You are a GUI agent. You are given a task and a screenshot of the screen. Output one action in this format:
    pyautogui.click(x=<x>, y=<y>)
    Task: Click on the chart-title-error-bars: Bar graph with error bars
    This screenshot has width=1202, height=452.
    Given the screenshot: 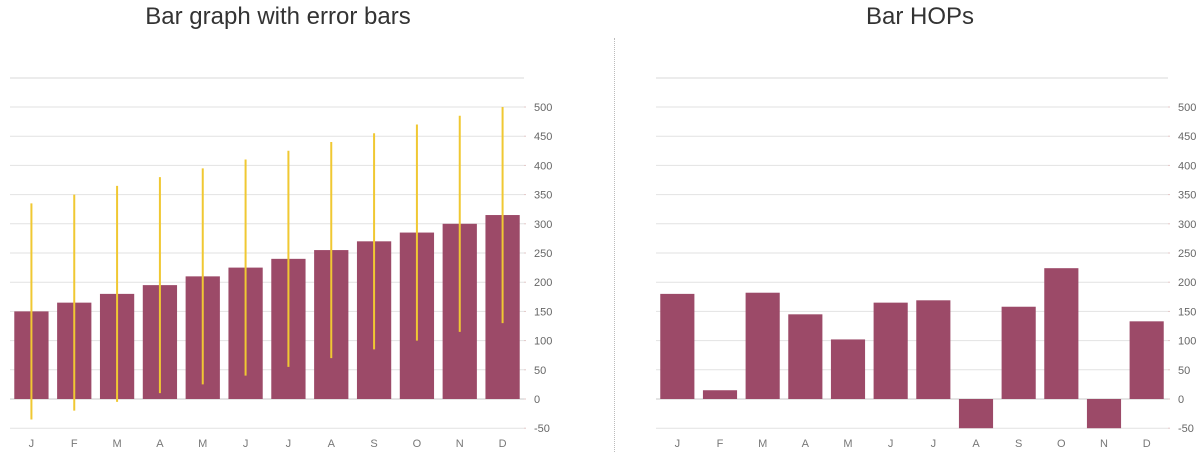 What is the action you would take?
    pyautogui.click(x=278, y=16)
    